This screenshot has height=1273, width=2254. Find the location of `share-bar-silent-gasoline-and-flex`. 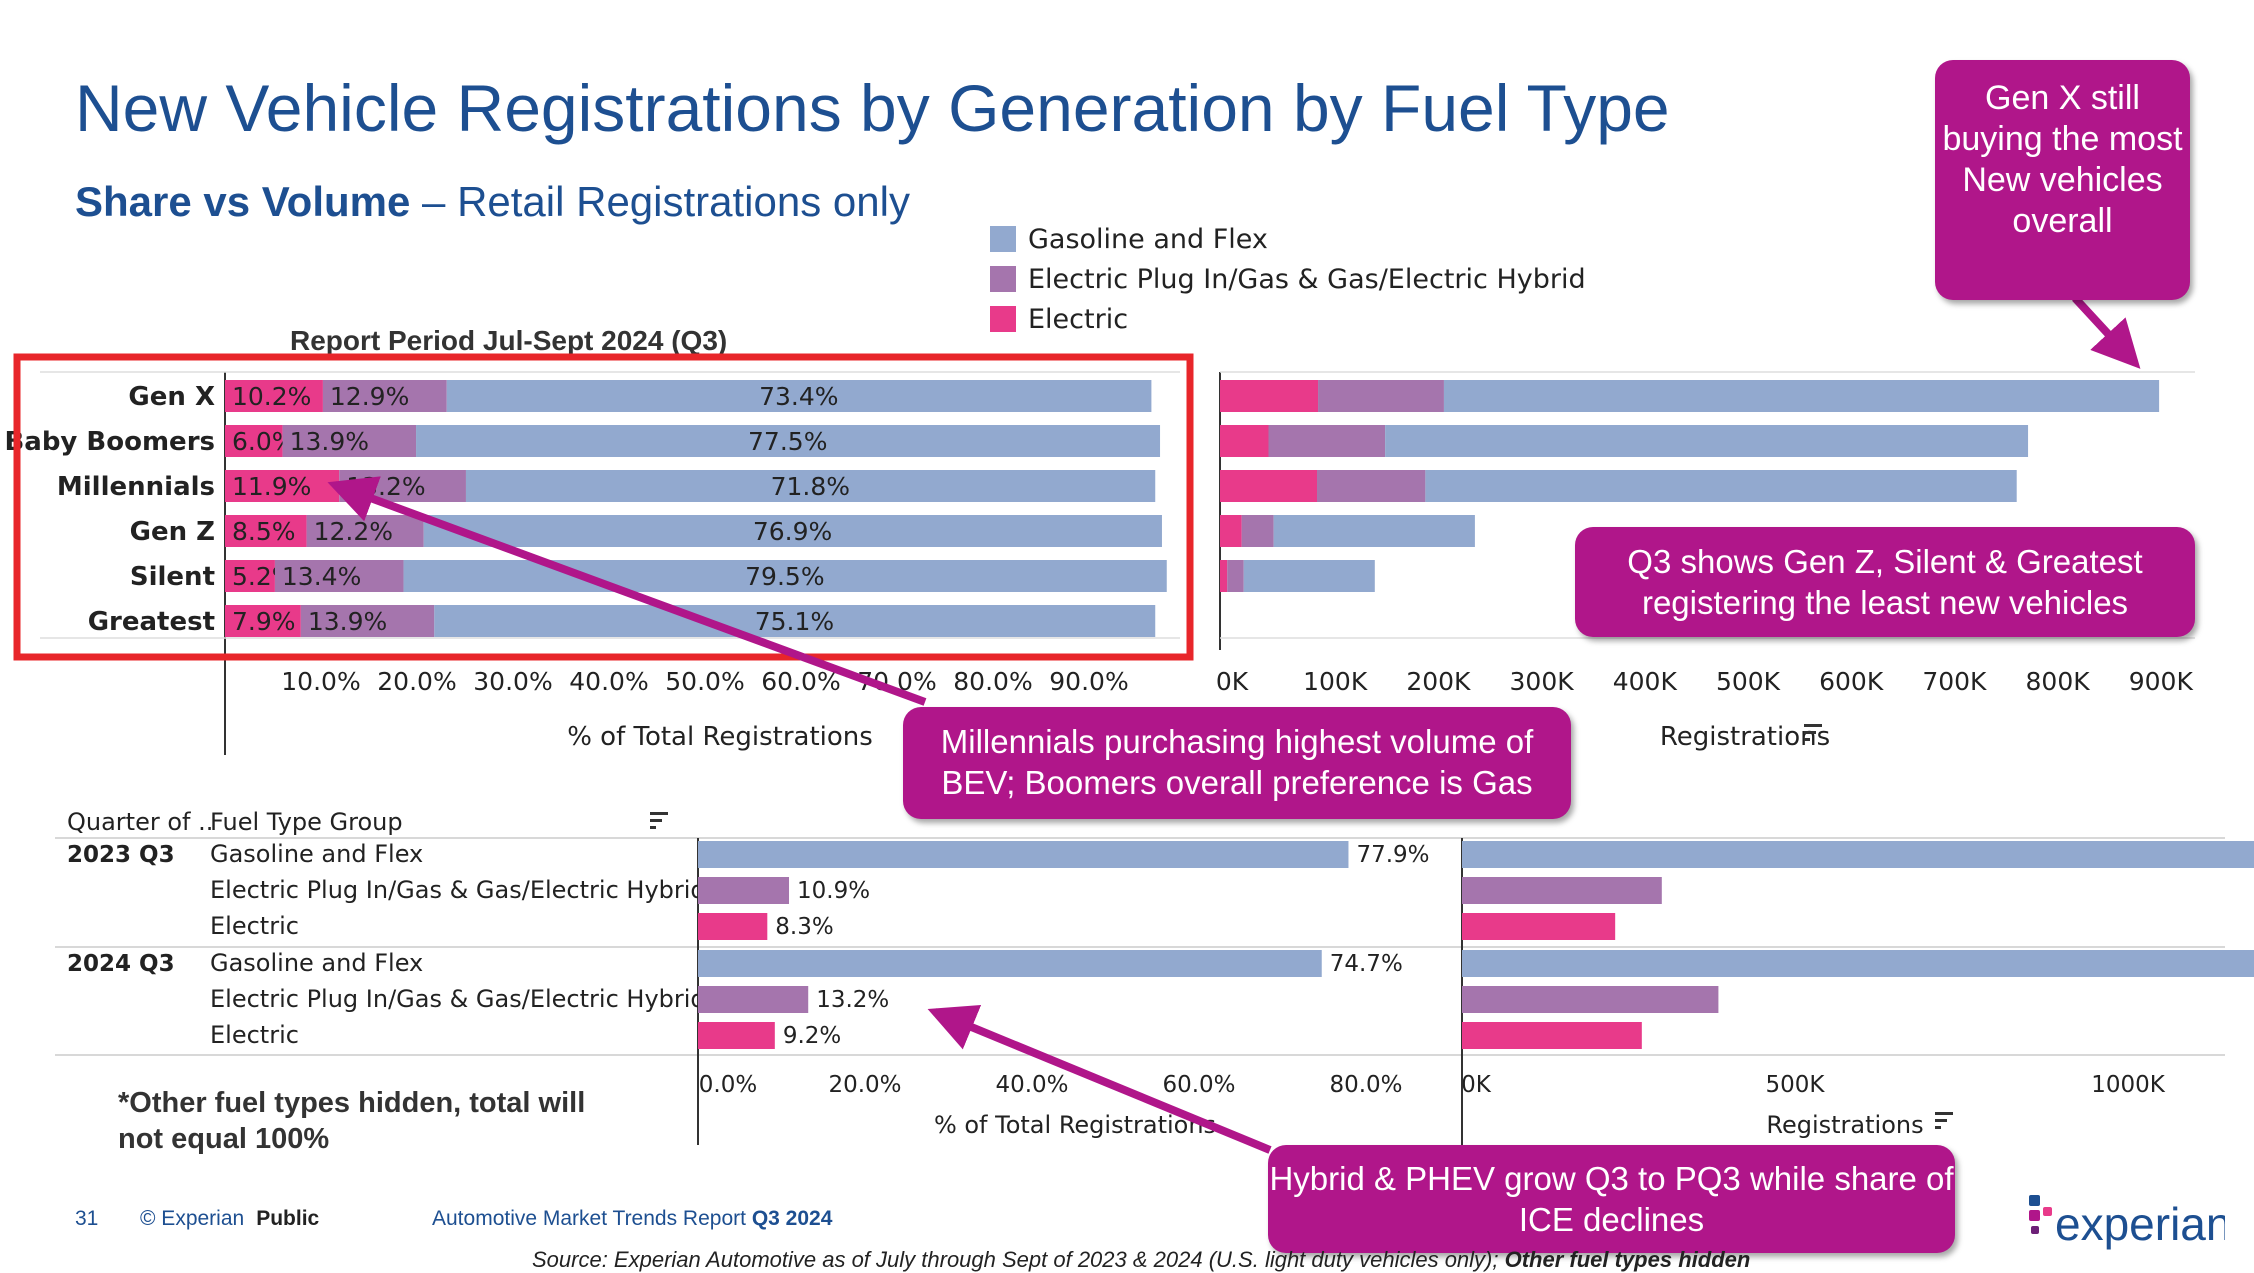

share-bar-silent-gasoline-and-flex is located at coordinates (785, 576).